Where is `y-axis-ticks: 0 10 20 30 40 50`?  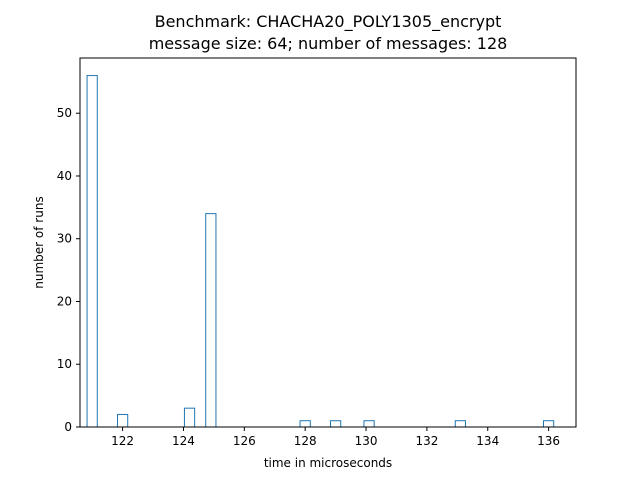
y-axis-ticks: 0 10 20 30 40 50 is located at coordinates (68, 270).